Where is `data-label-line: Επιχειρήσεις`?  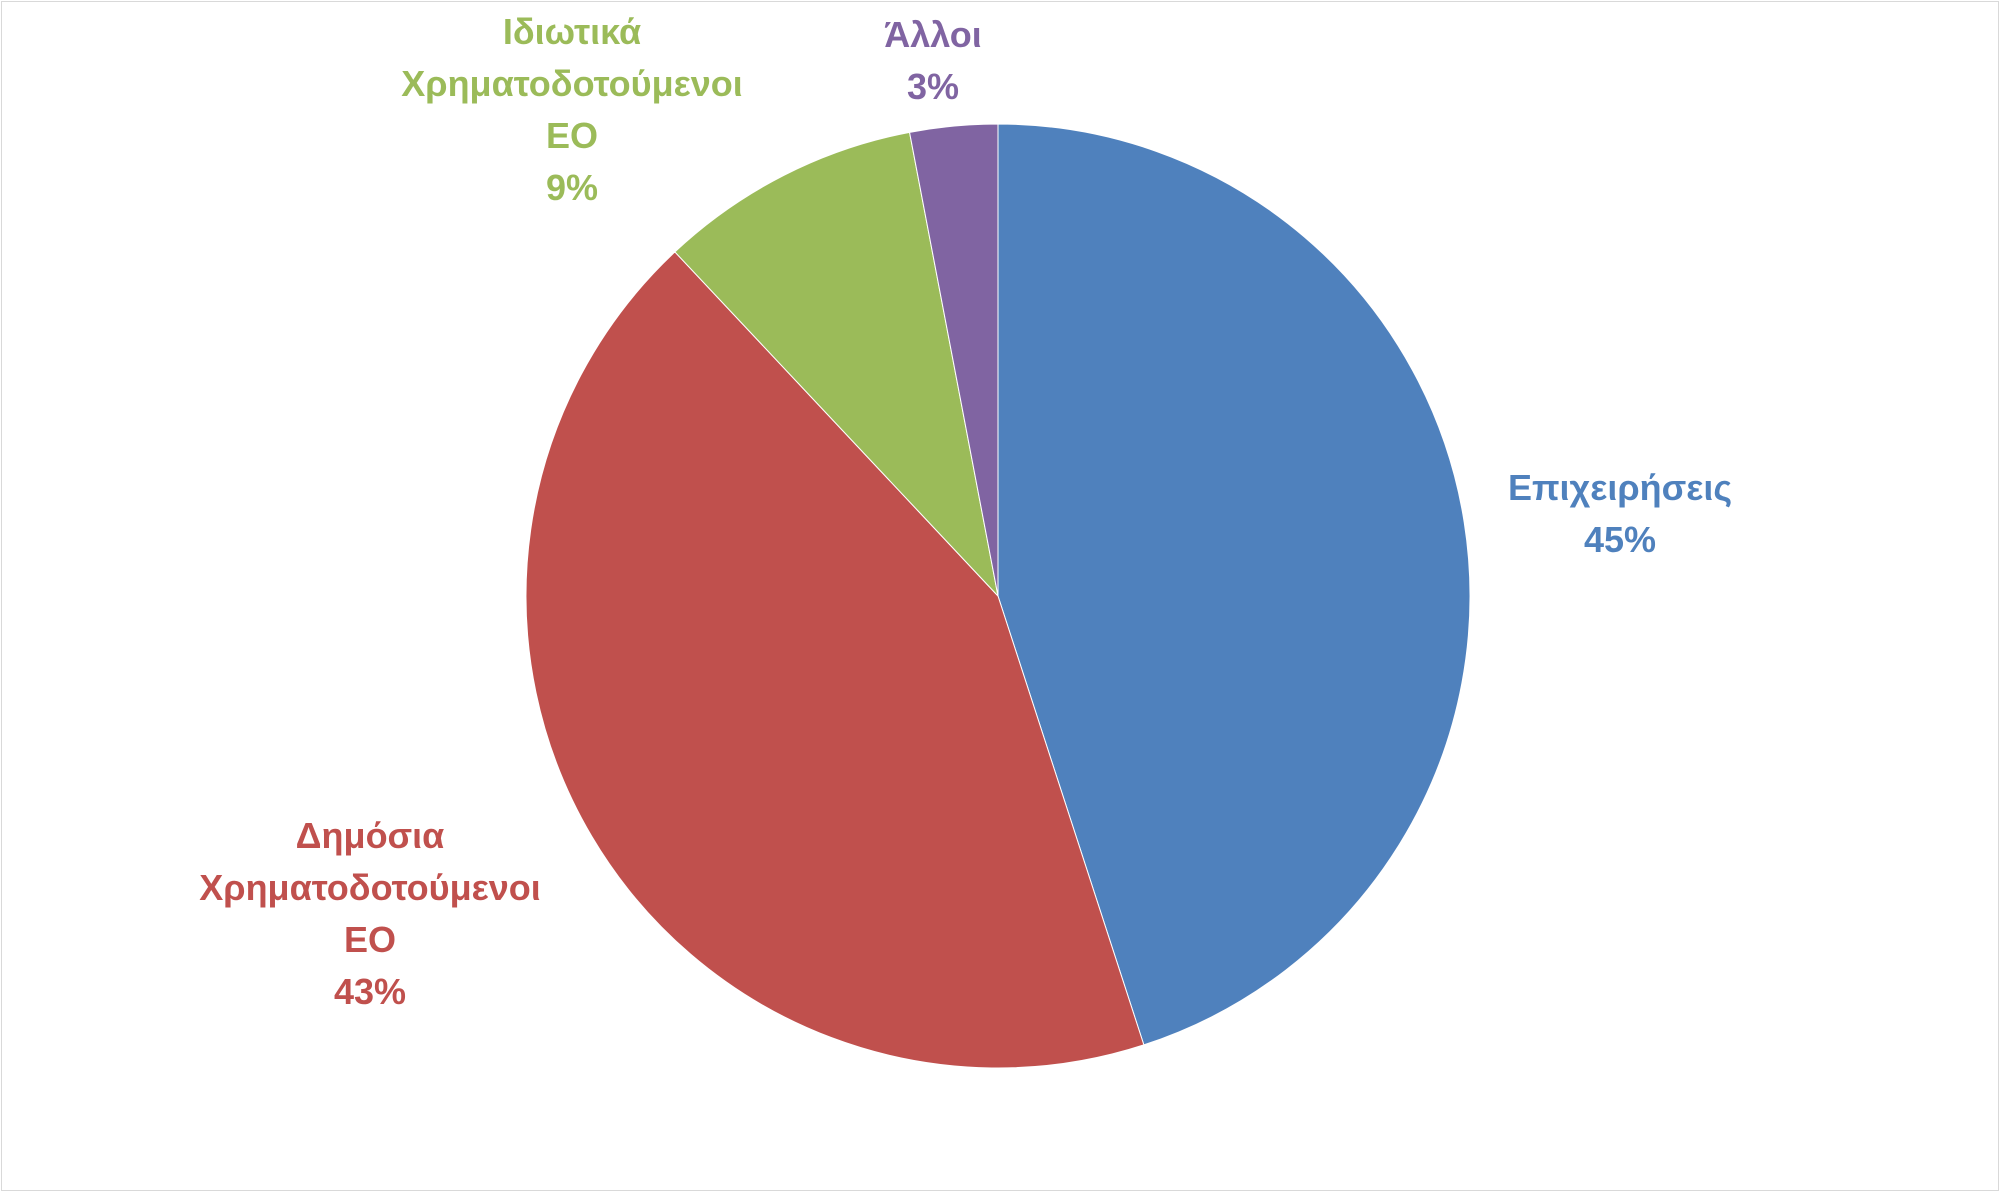
data-label-line: Επιχειρήσεις is located at coordinates (1620, 487).